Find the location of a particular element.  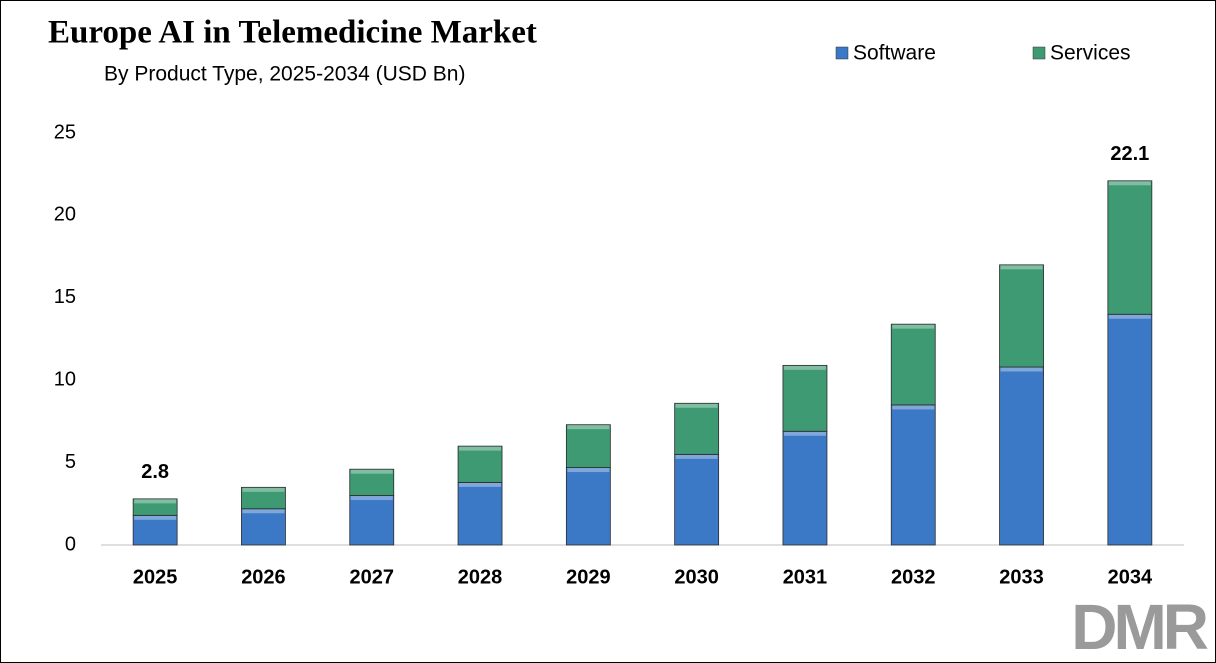

logo: DMR is located at coordinates (1139, 627).